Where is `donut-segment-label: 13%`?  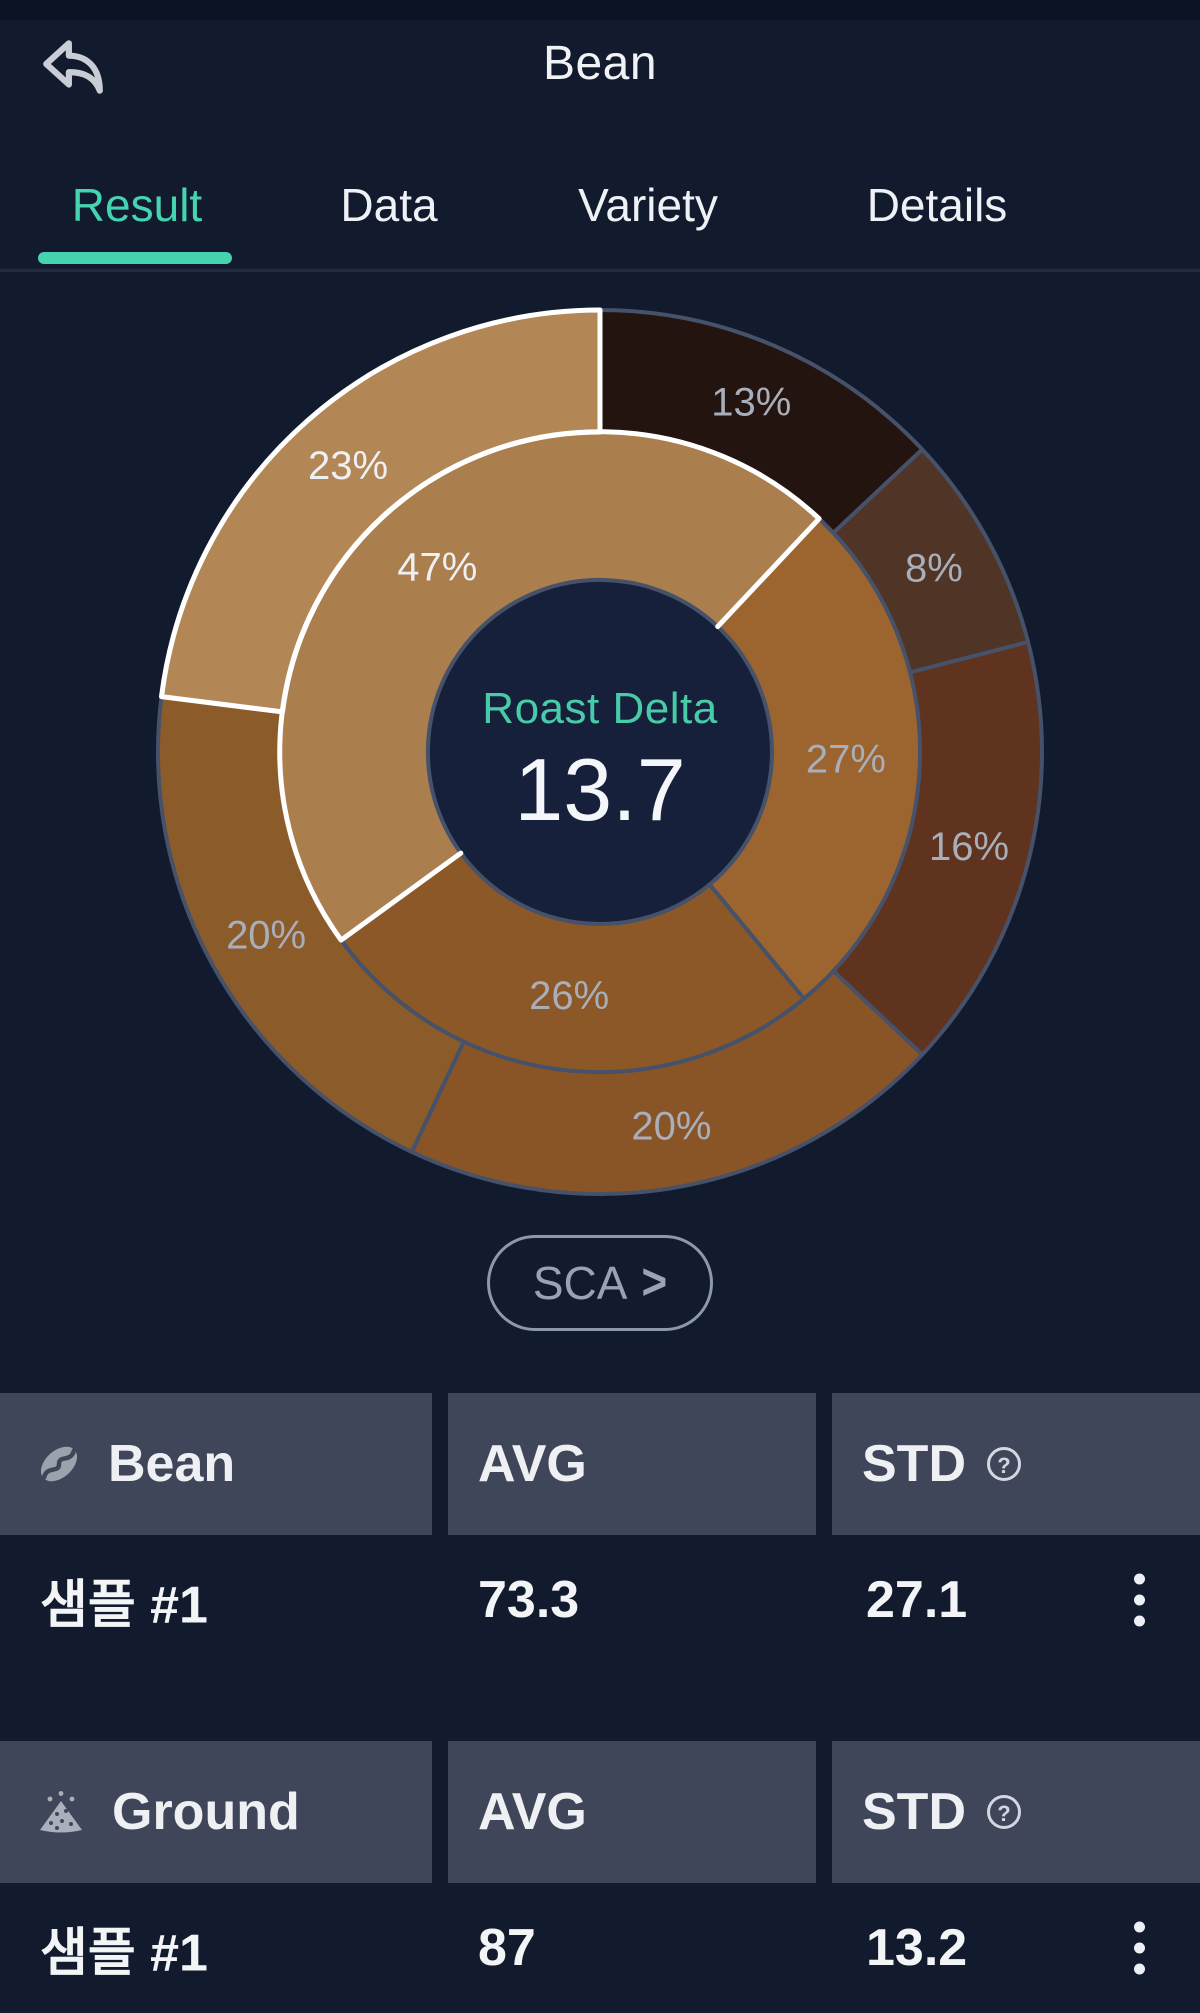
donut-segment-label: 13% is located at coordinates (751, 402).